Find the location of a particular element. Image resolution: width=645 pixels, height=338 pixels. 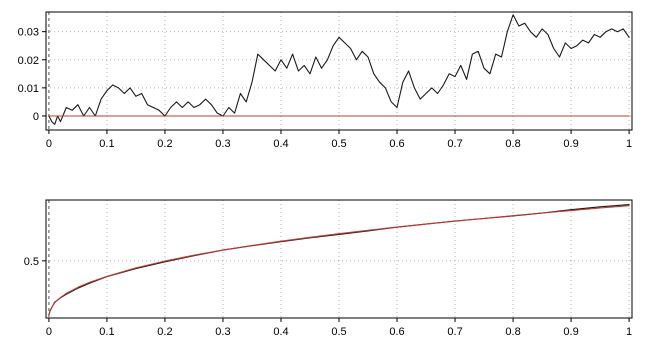

top-chart-y-tick-label-0: 0 is located at coordinates (36, 117).